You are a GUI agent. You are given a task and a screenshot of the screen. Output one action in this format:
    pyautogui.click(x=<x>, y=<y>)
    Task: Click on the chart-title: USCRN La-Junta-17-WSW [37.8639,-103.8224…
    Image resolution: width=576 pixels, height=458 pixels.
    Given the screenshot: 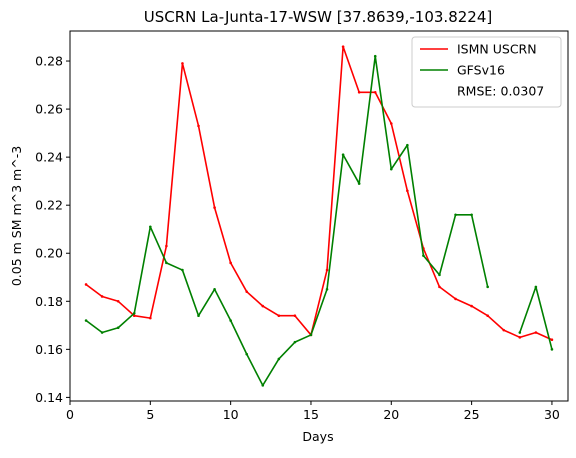 What is the action you would take?
    pyautogui.click(x=318, y=17)
    